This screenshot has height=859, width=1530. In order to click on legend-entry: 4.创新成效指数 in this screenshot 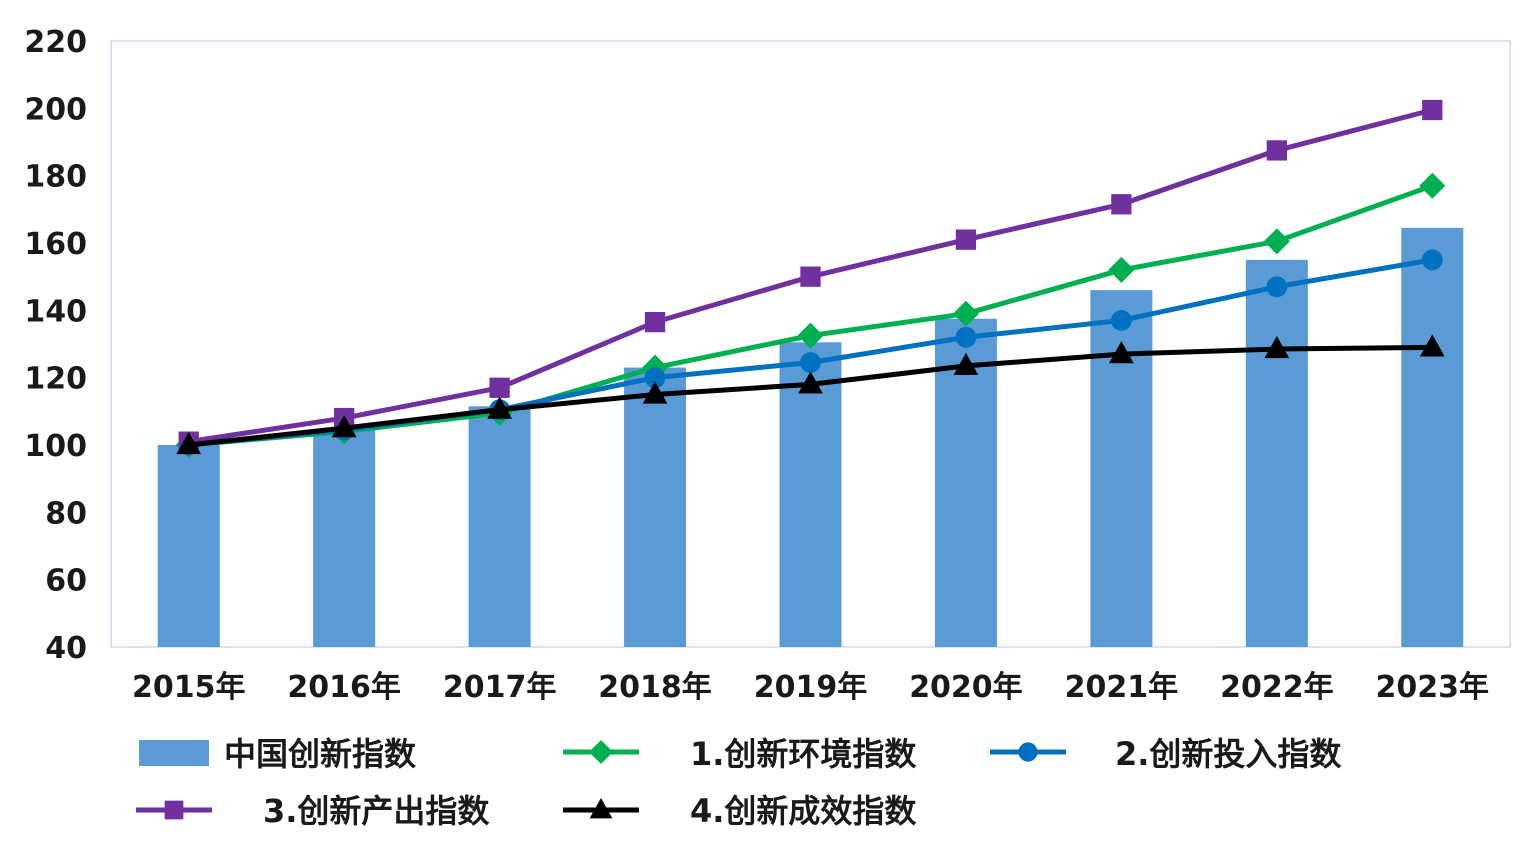, I will do `click(740, 811)`.